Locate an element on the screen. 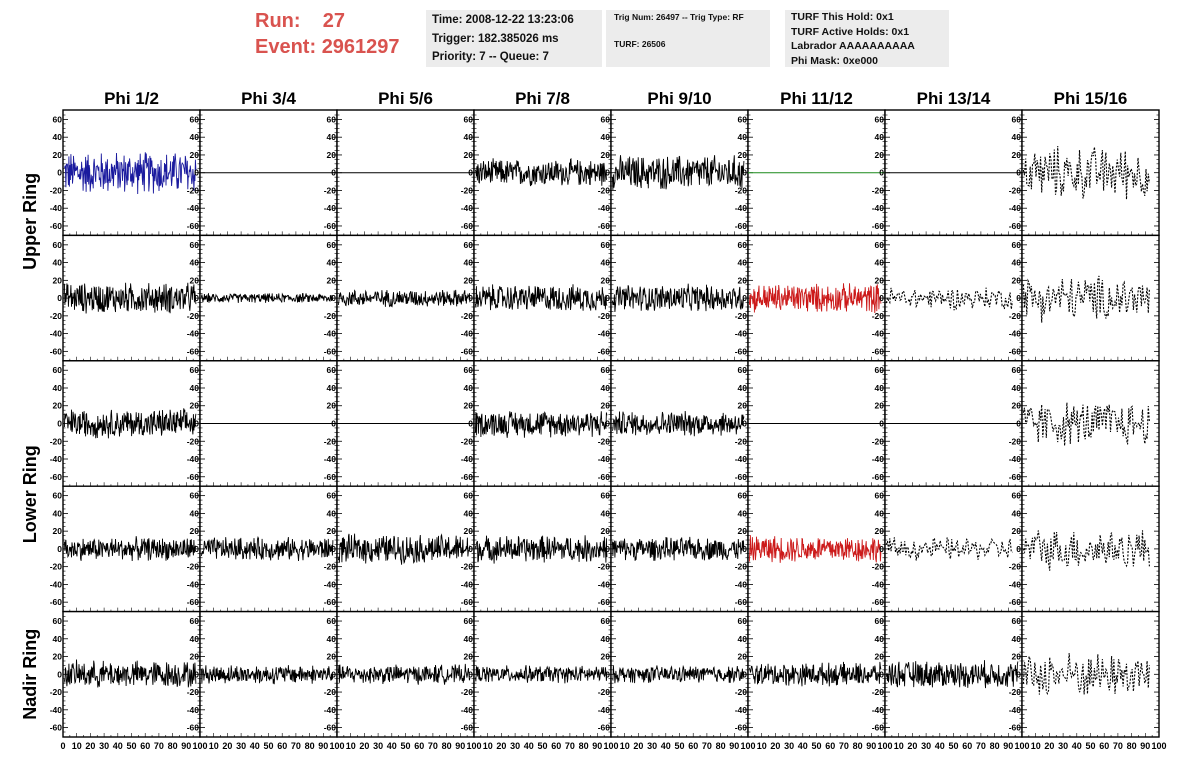  x-tick-label: 80 is located at coordinates (858, 746).